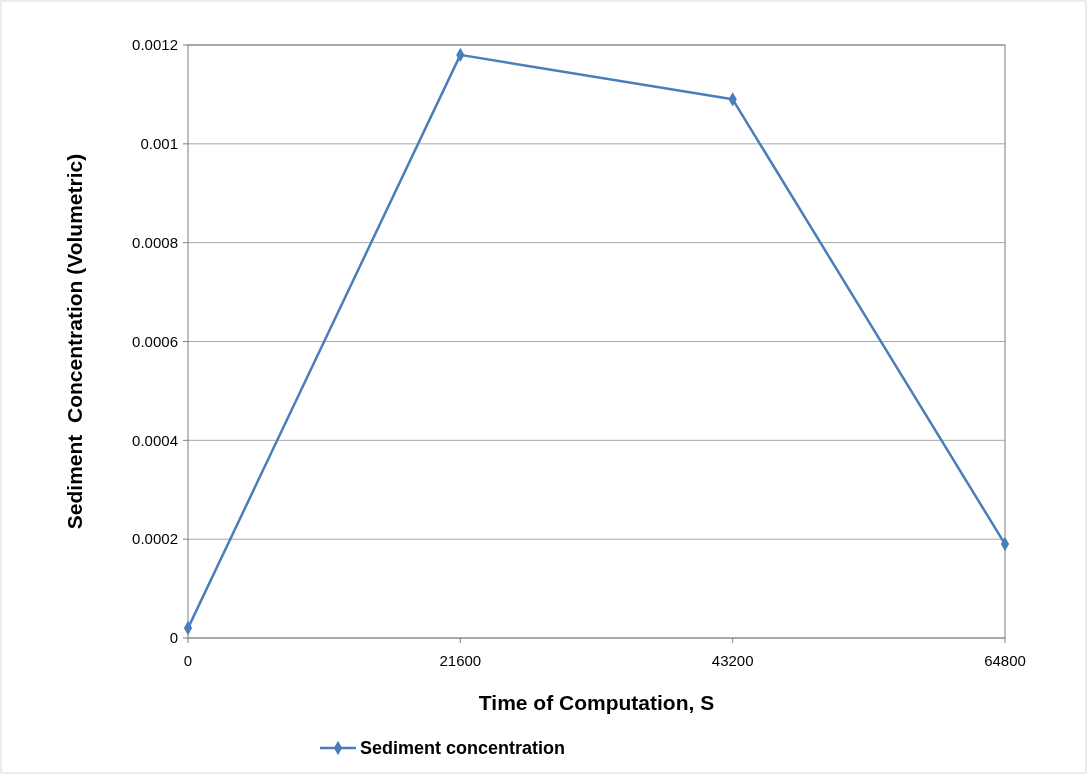  What do you see at coordinates (463, 748) in the screenshot?
I see `legend-label: Sediment concentration` at bounding box center [463, 748].